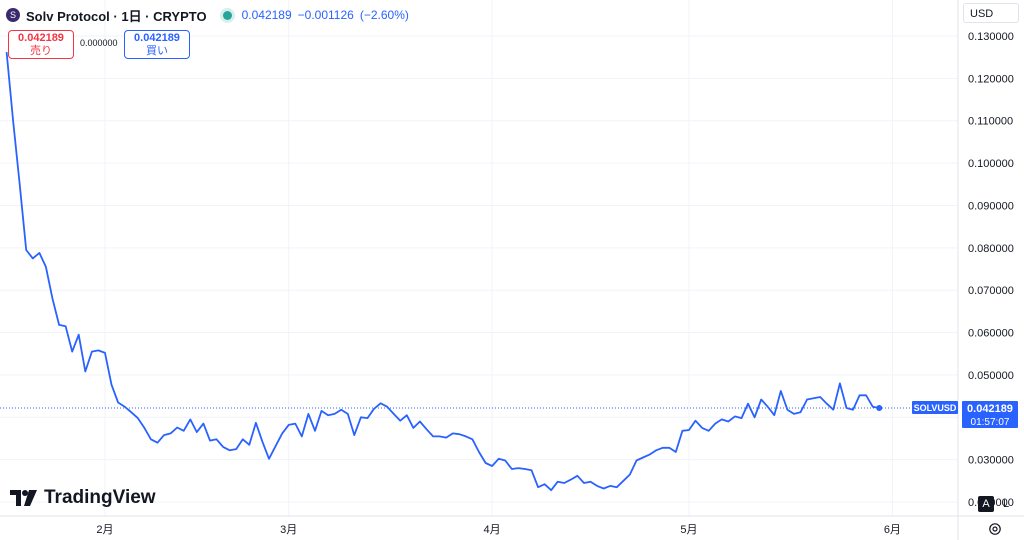 This screenshot has height=540, width=1024. I want to click on countdown-label: 01:57:07, so click(990, 422).